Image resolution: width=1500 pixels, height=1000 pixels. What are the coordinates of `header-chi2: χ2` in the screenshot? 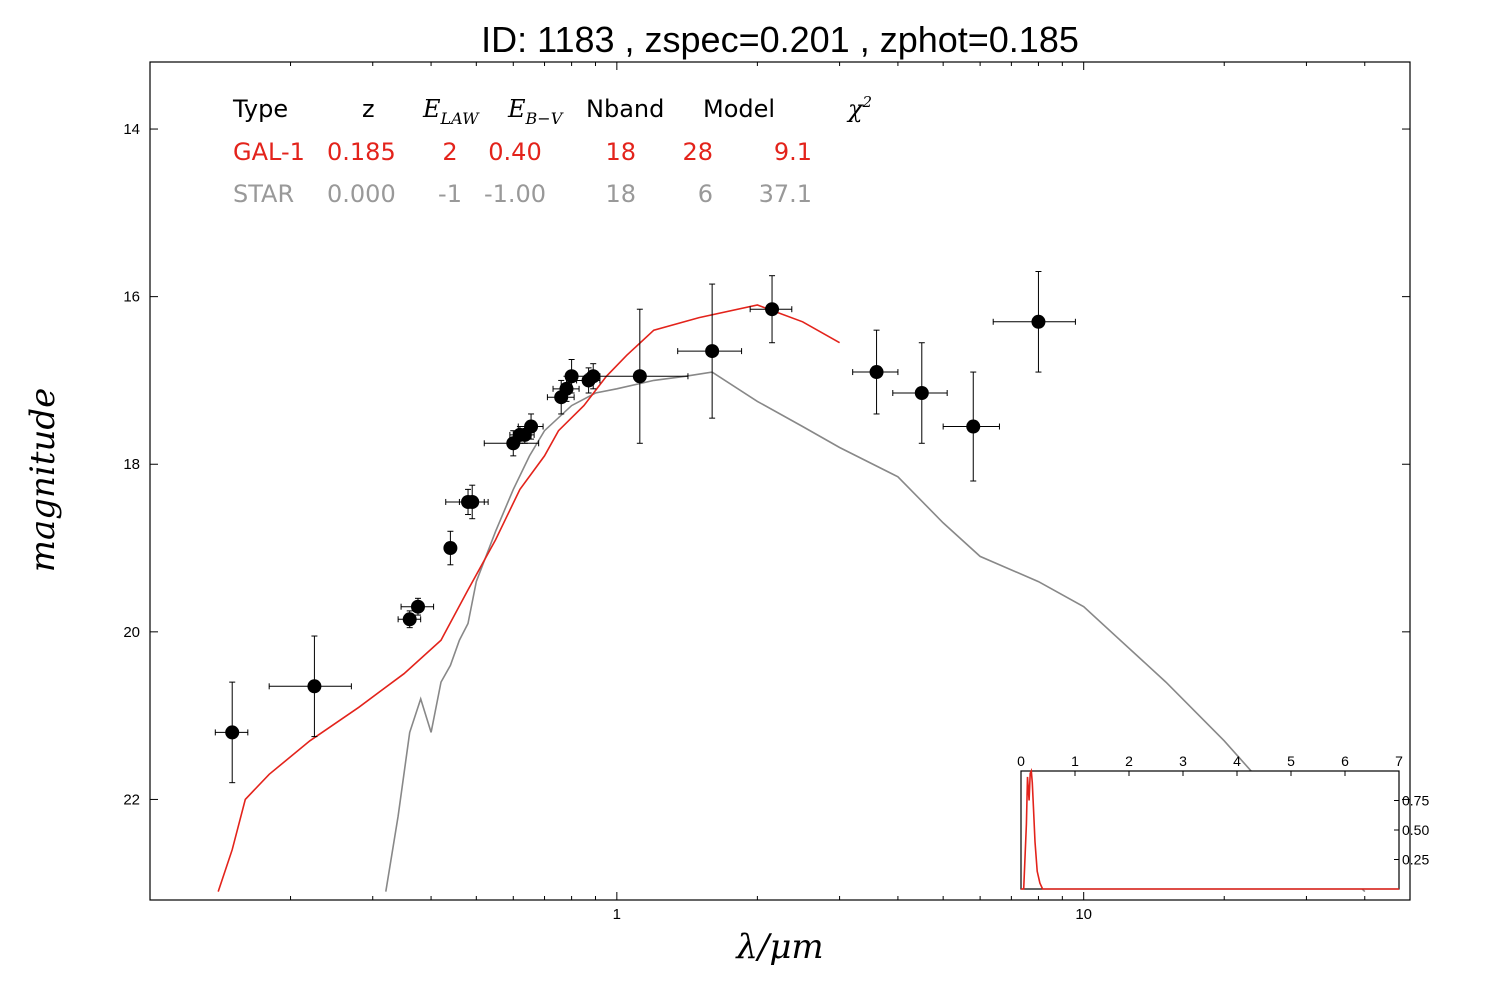 It's located at (859, 108).